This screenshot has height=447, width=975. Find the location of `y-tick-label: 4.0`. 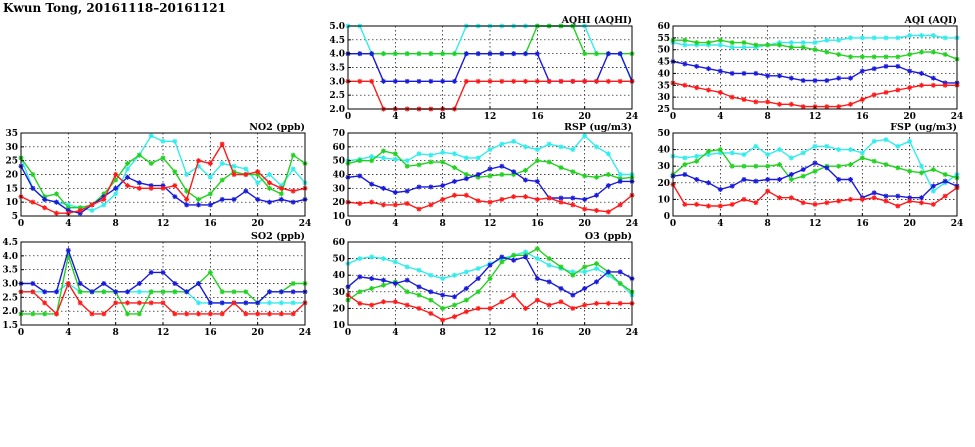

y-tick-label: 4.0 is located at coordinates (337, 55).